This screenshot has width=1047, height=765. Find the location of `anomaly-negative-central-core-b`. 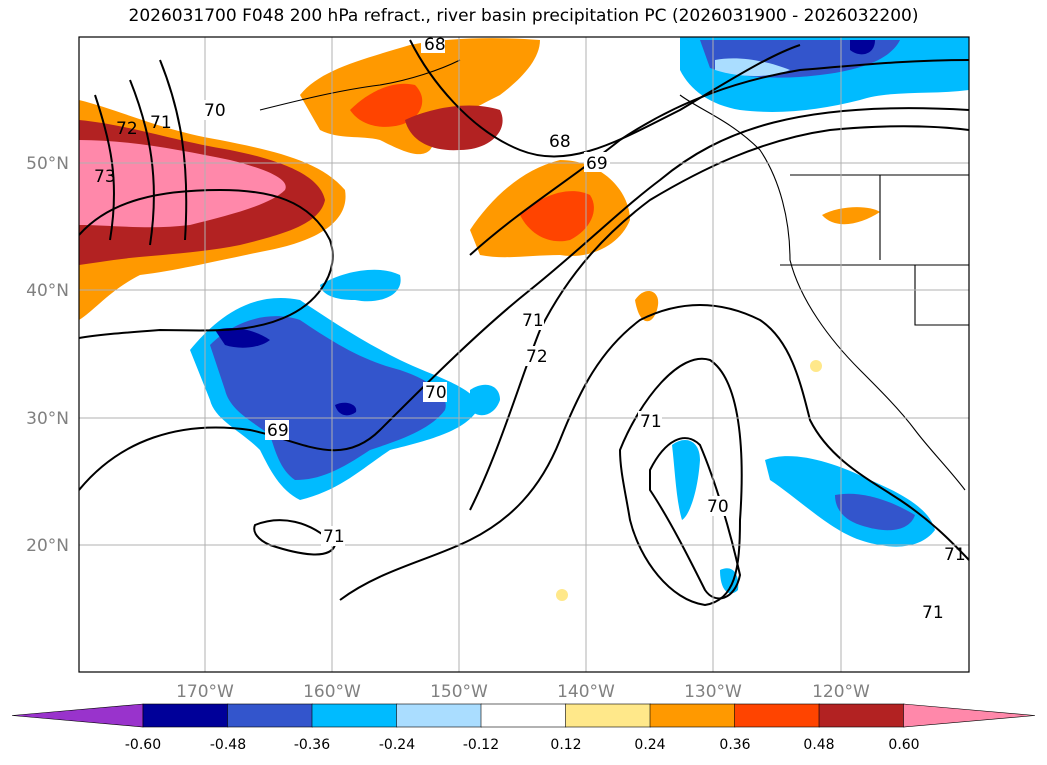

anomaly-negative-central-core-b is located at coordinates (346, 409).